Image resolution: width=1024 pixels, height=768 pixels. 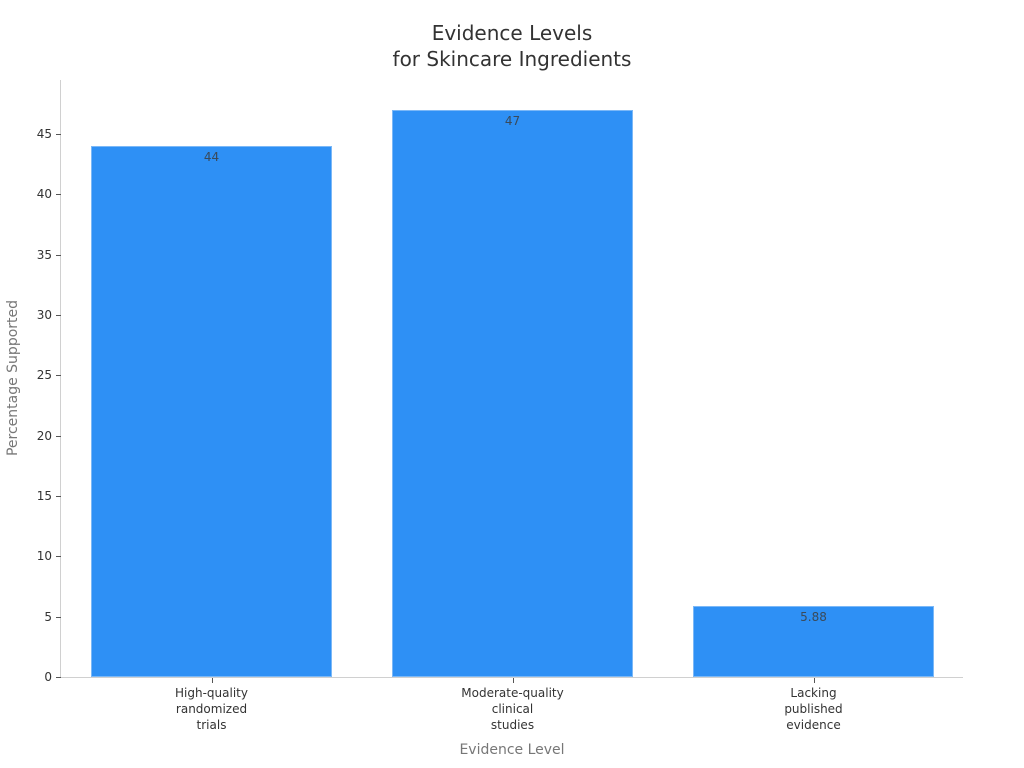 What do you see at coordinates (44, 194) in the screenshot?
I see `y-tick-label: 40` at bounding box center [44, 194].